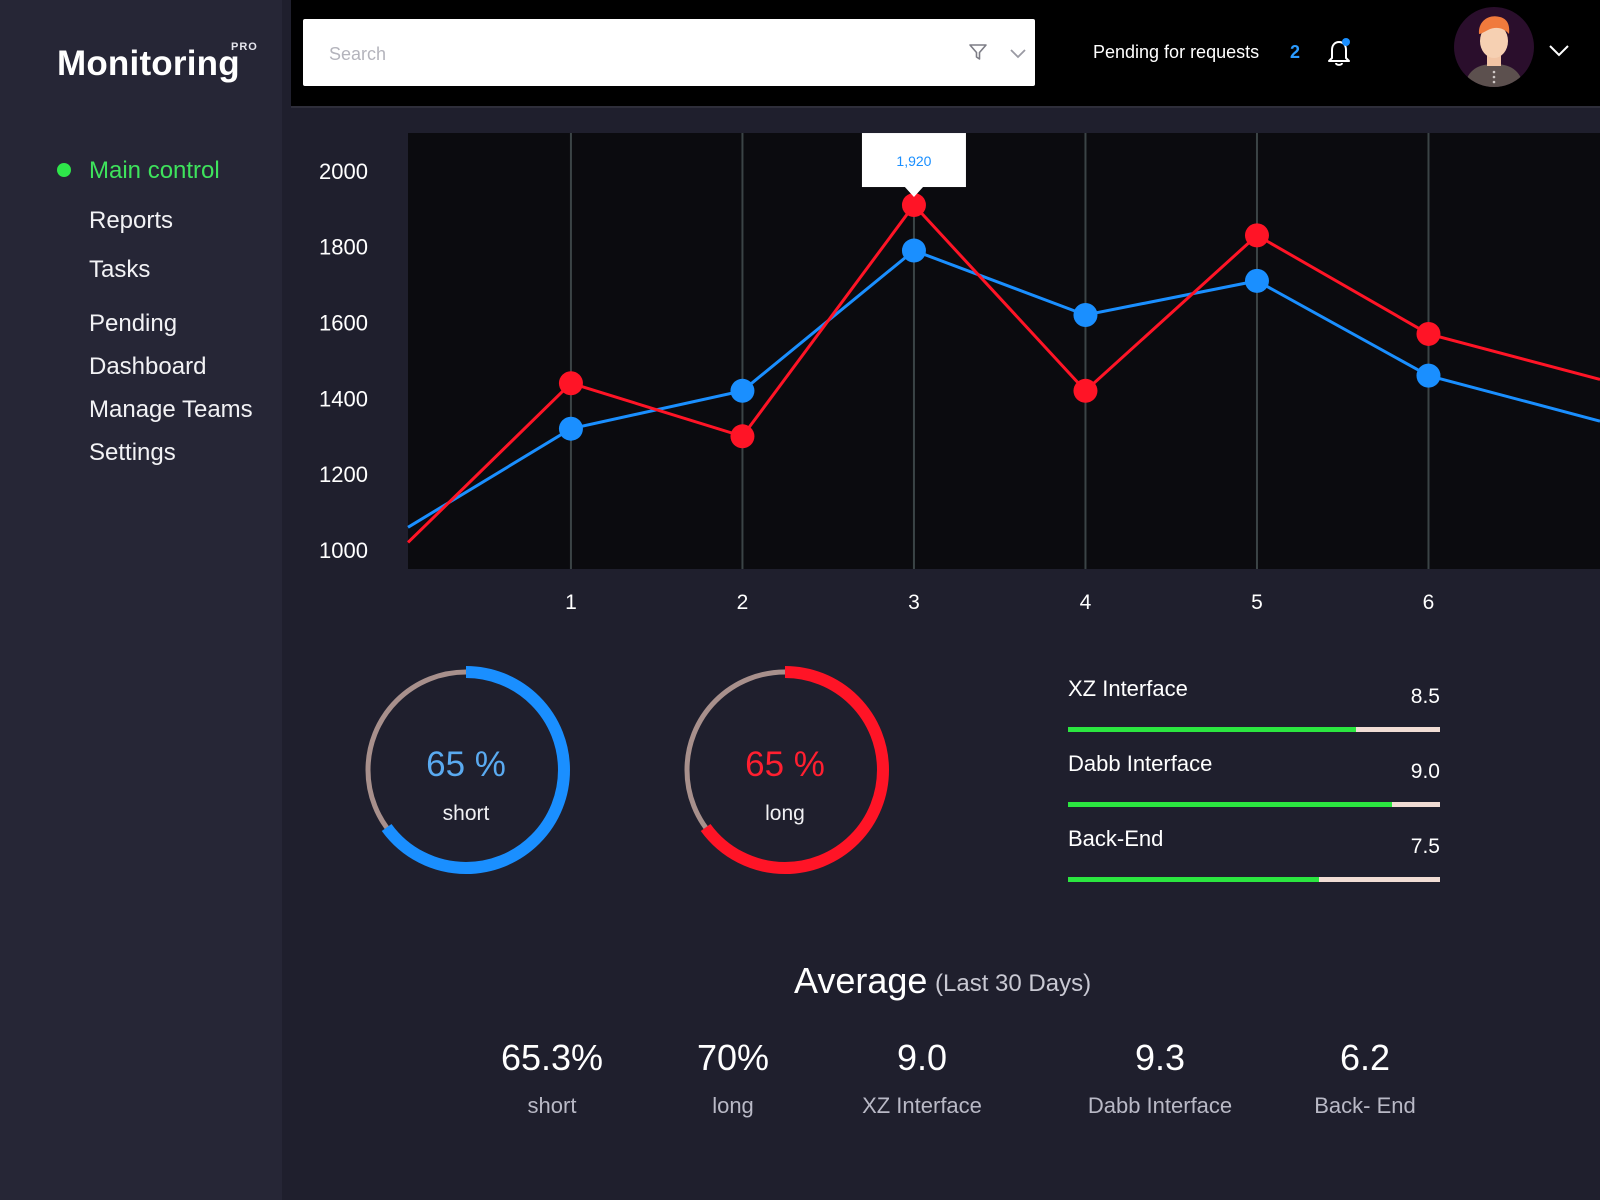  What do you see at coordinates (466, 764) in the screenshot?
I see `donut-short-percent: 65 %` at bounding box center [466, 764].